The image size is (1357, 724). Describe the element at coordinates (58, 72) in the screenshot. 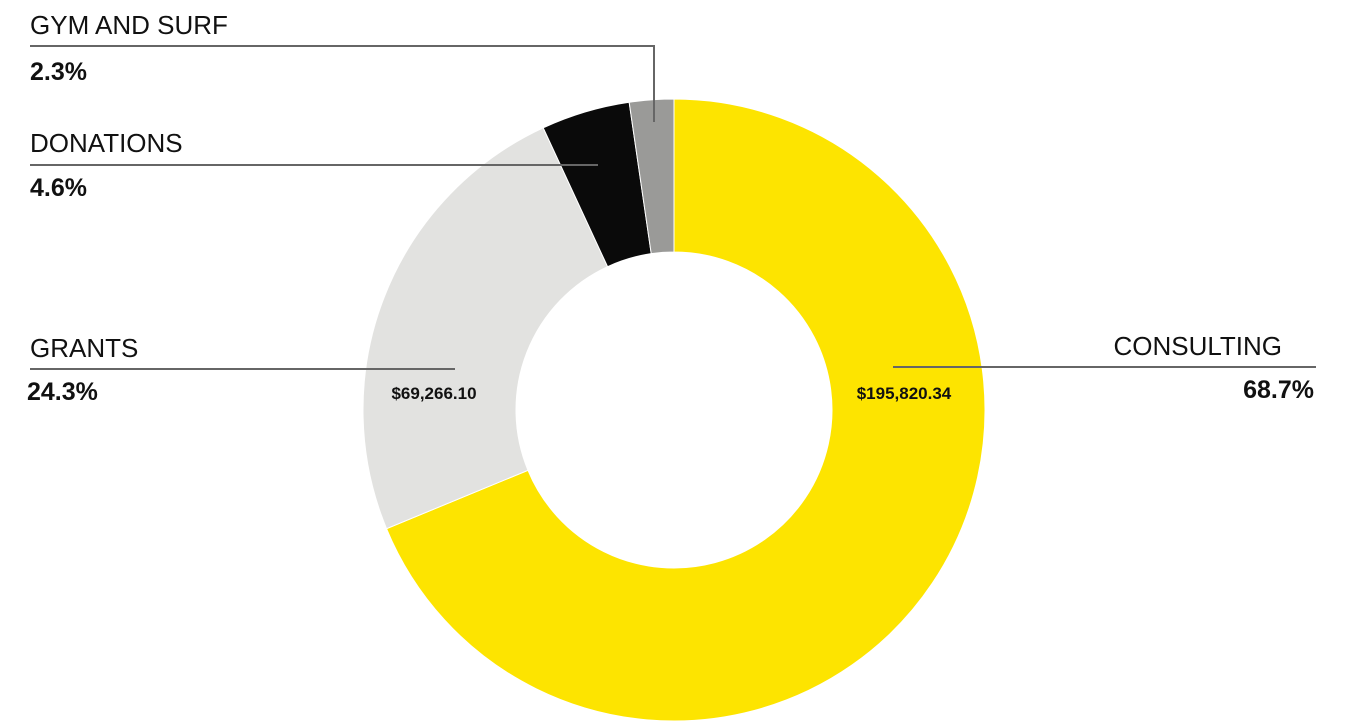

I see `percent-gym-and-surf: 2.3%` at that location.